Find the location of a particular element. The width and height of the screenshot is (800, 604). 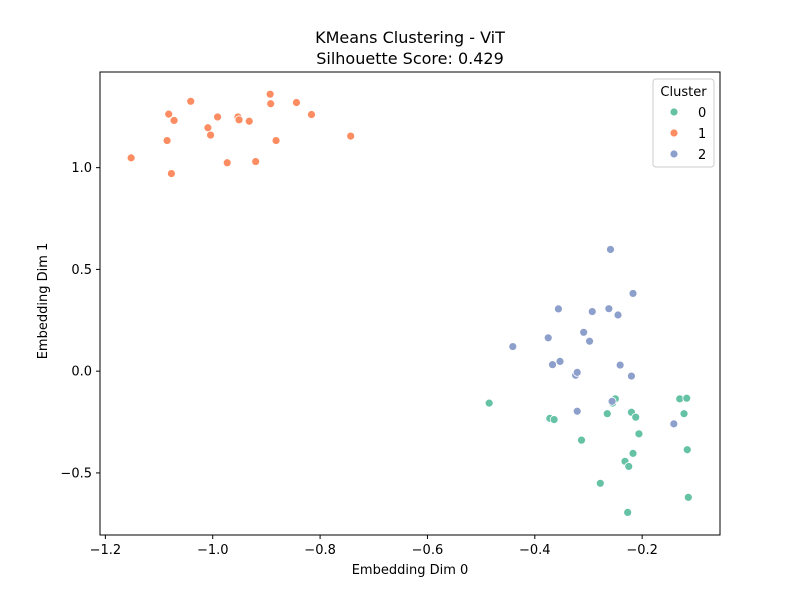

x-axis-label: Embedding Dim 0 is located at coordinates (410, 570).